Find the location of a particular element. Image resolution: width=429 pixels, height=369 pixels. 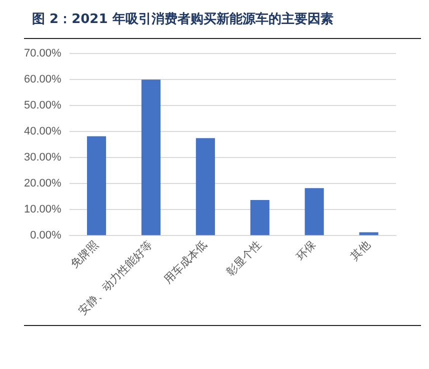

y-tick-label: 50.00% is located at coordinates (43, 106).